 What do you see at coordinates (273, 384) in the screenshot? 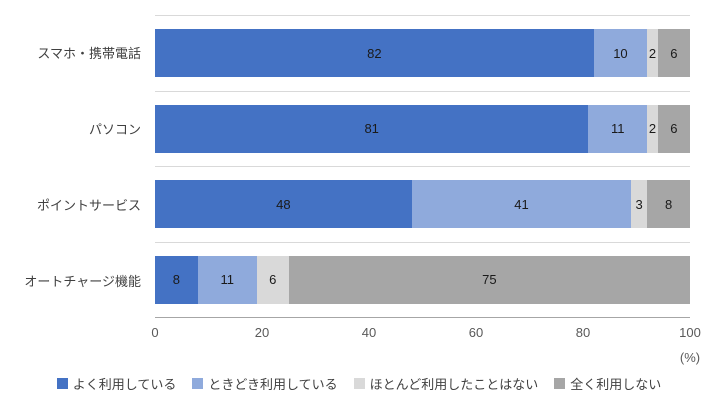
I see `legend-label: ときどき利用している` at bounding box center [273, 384].